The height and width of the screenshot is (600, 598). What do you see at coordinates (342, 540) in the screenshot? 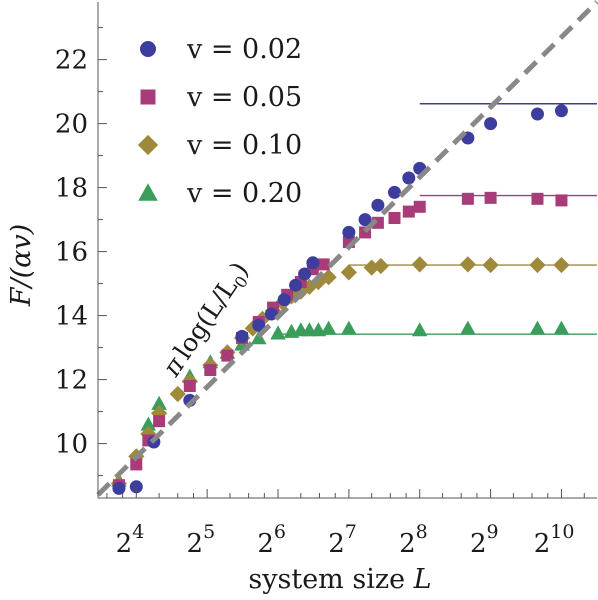
I see `x-tick-label: 27` at bounding box center [342, 540].